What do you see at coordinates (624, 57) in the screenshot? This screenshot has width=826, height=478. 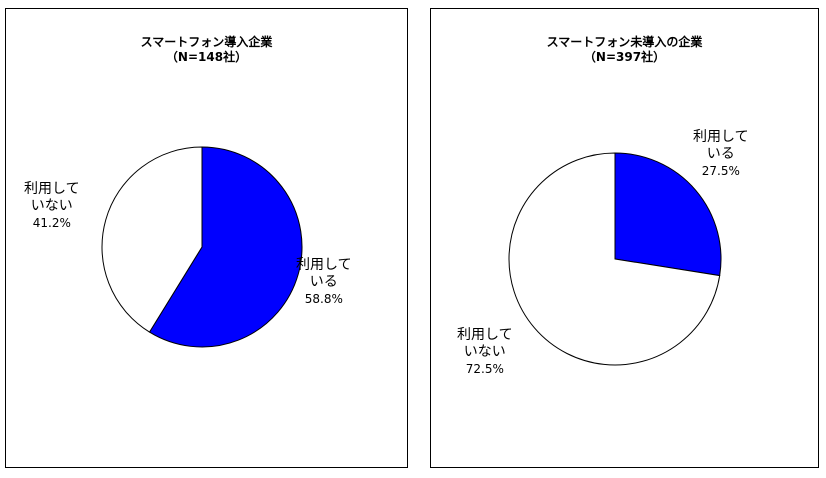 I see `chart-subtitle: （N=397社）` at bounding box center [624, 57].